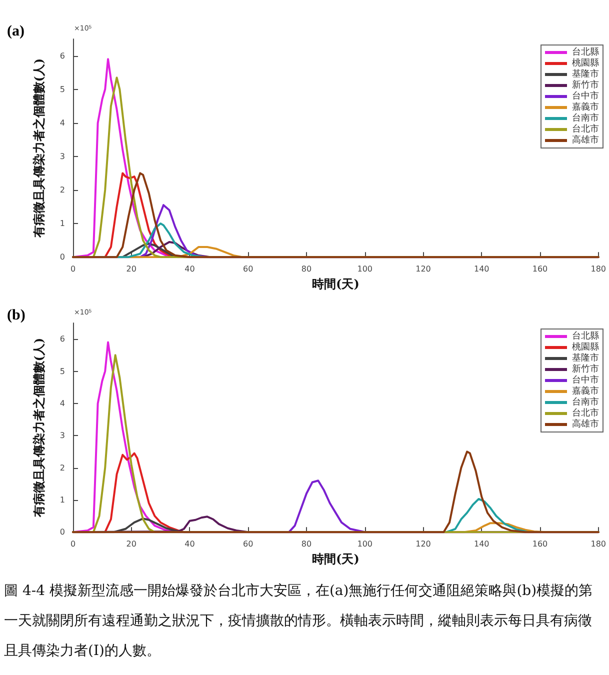  What do you see at coordinates (299, 621) in the screenshot?
I see `caption: 圖 4-4 模擬新型流感一開始爆發於台北市大安區，在(a)無施行任何交通阻絕策略與(b)模擬的第一天就關閉所有遠程通勤之狀況下，疫情擴散的情形。橫軸表示時間，縱軸則表示每日具有病徵且具傳染力者(I)的人數。` at bounding box center [299, 621].